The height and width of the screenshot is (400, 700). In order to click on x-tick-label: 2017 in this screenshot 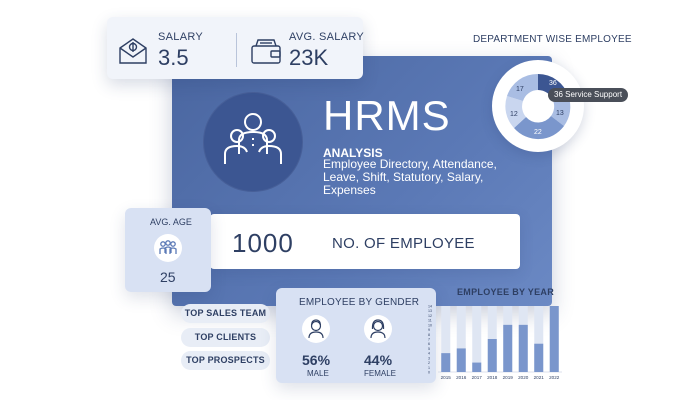, I will do `click(477, 377)`.